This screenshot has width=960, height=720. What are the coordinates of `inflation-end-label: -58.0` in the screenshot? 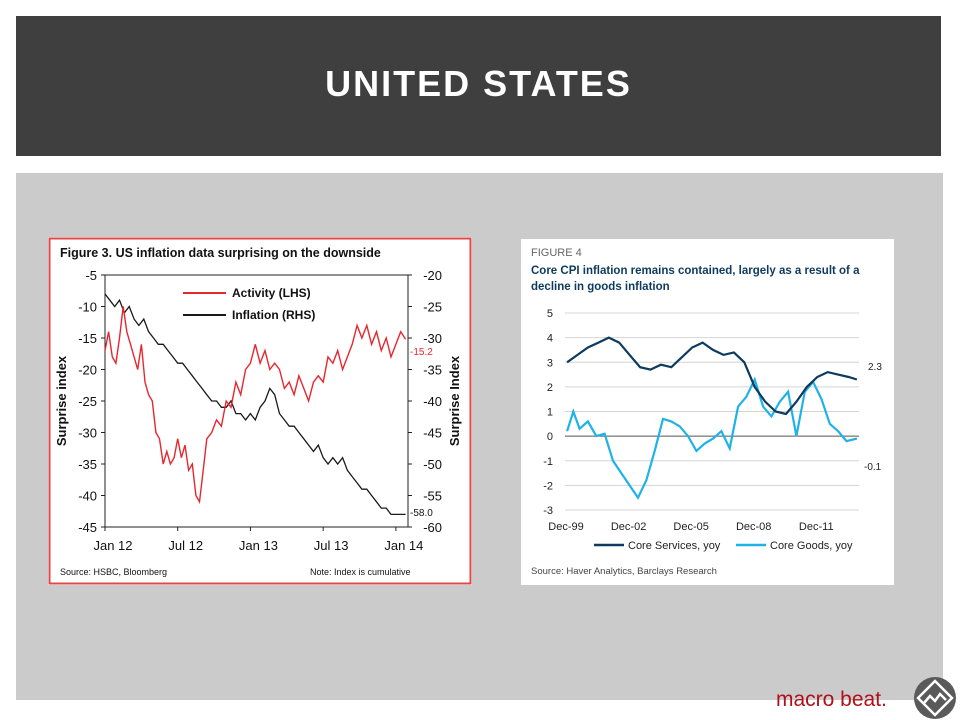 It's located at (421, 513).